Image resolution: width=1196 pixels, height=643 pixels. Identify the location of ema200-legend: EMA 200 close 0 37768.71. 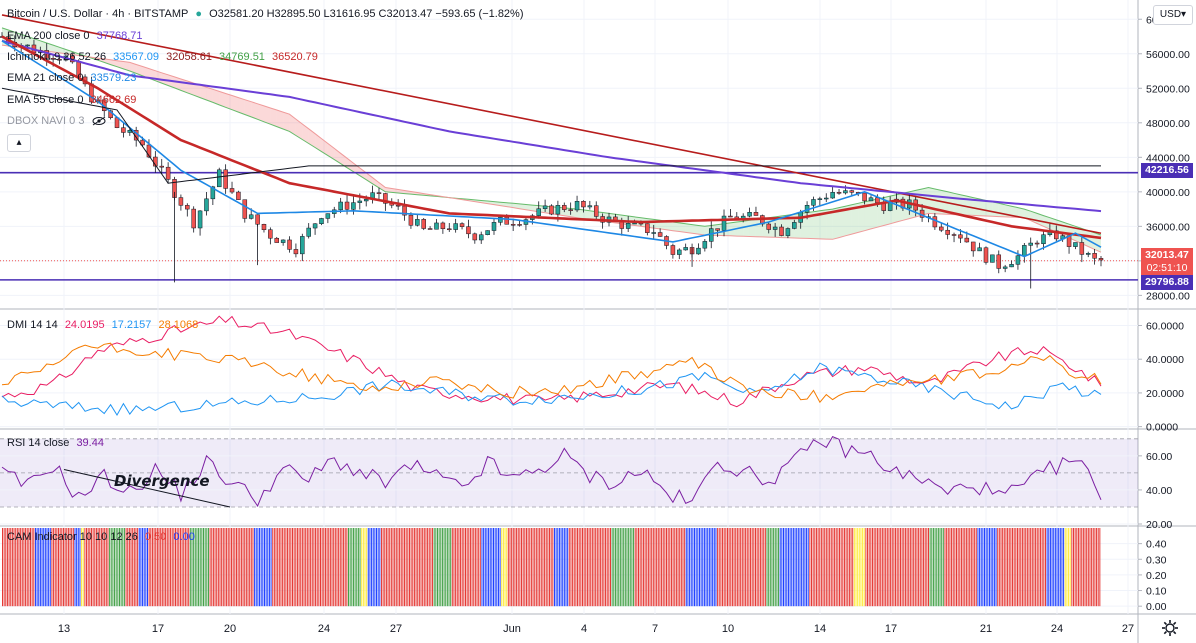
(77, 36).